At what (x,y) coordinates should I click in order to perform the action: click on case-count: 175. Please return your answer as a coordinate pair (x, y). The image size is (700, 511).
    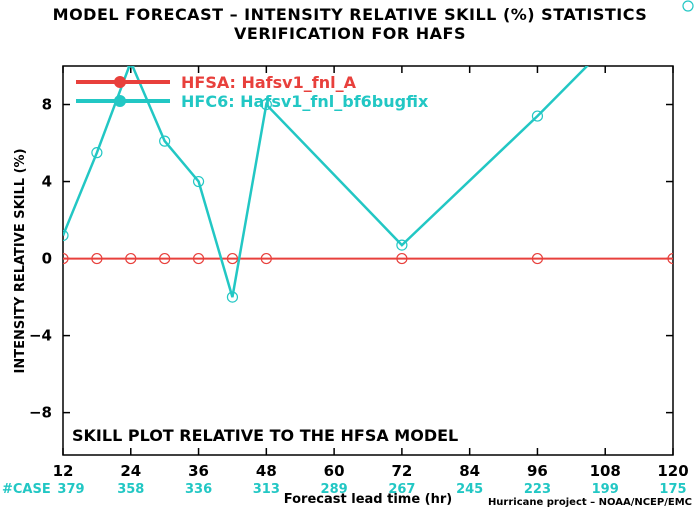
    Looking at the image, I should click on (672, 489).